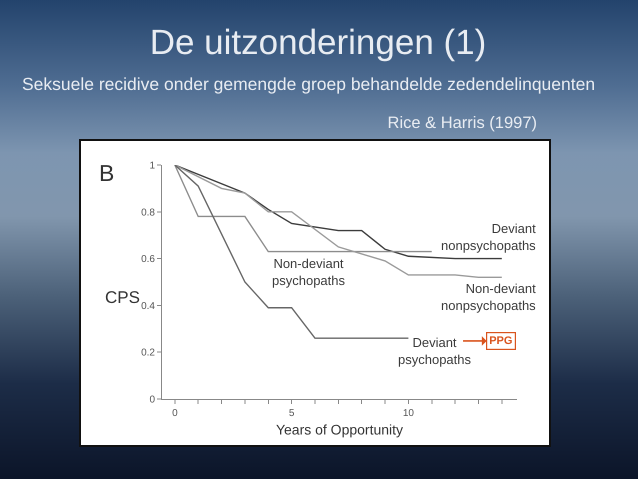 This screenshot has width=638, height=479. What do you see at coordinates (152, 166) in the screenshot?
I see `y-tick-label: 1` at bounding box center [152, 166].